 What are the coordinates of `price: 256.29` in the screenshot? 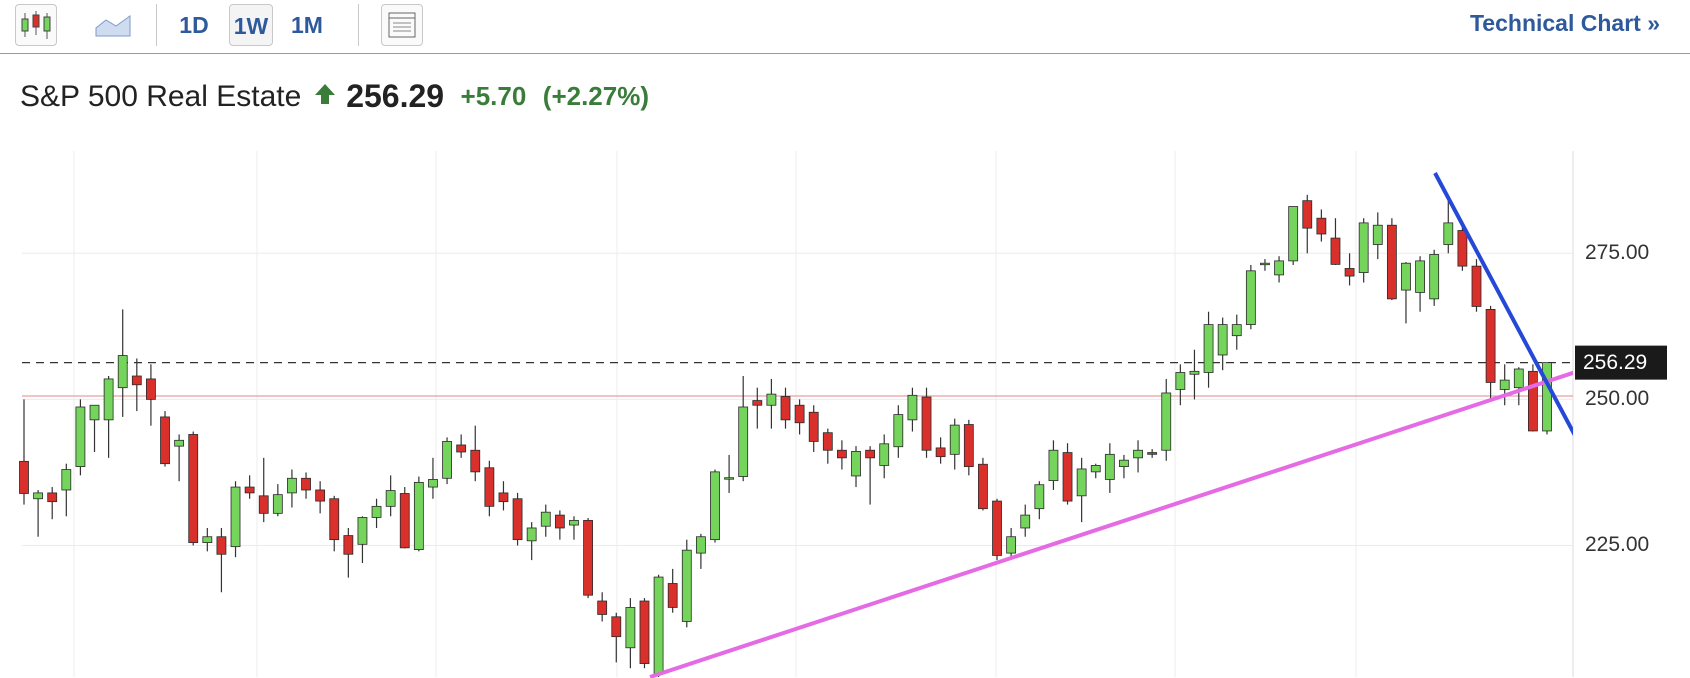 It's located at (395, 96).